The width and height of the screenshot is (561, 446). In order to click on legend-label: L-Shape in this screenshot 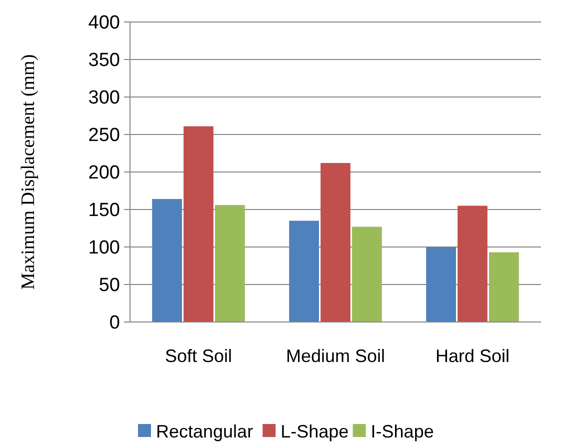, I will do `click(314, 431)`.